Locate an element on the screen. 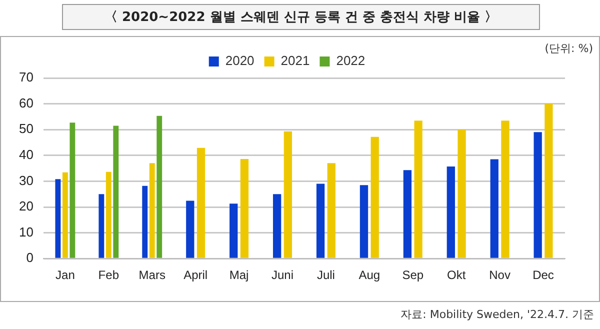  x-tick-label: April is located at coordinates (196, 275).